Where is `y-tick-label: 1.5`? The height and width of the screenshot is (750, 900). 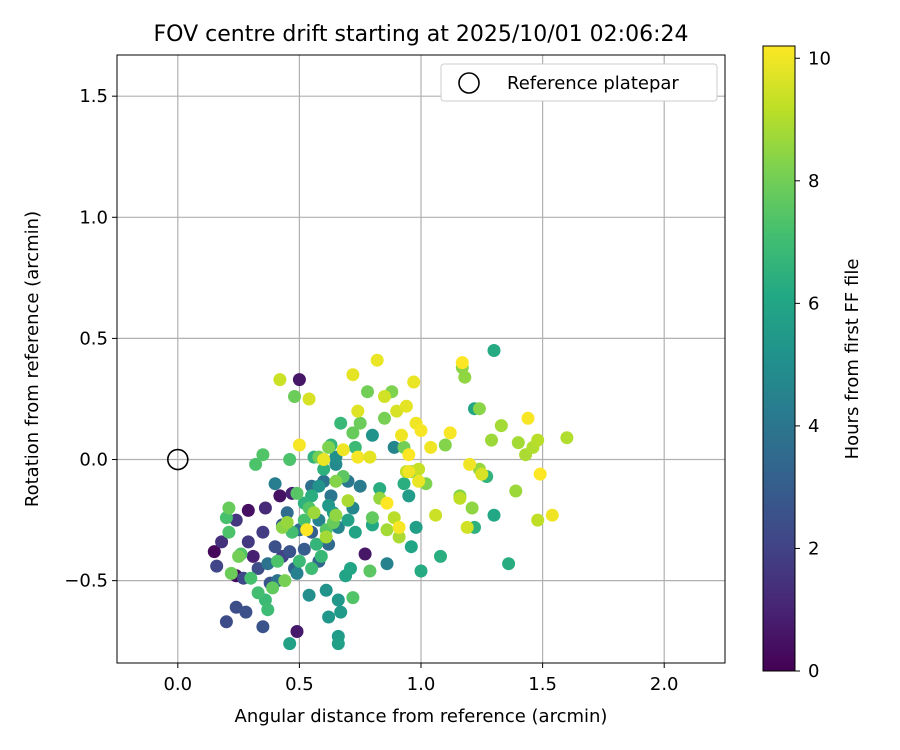
y-tick-label: 1.5 is located at coordinates (93, 96).